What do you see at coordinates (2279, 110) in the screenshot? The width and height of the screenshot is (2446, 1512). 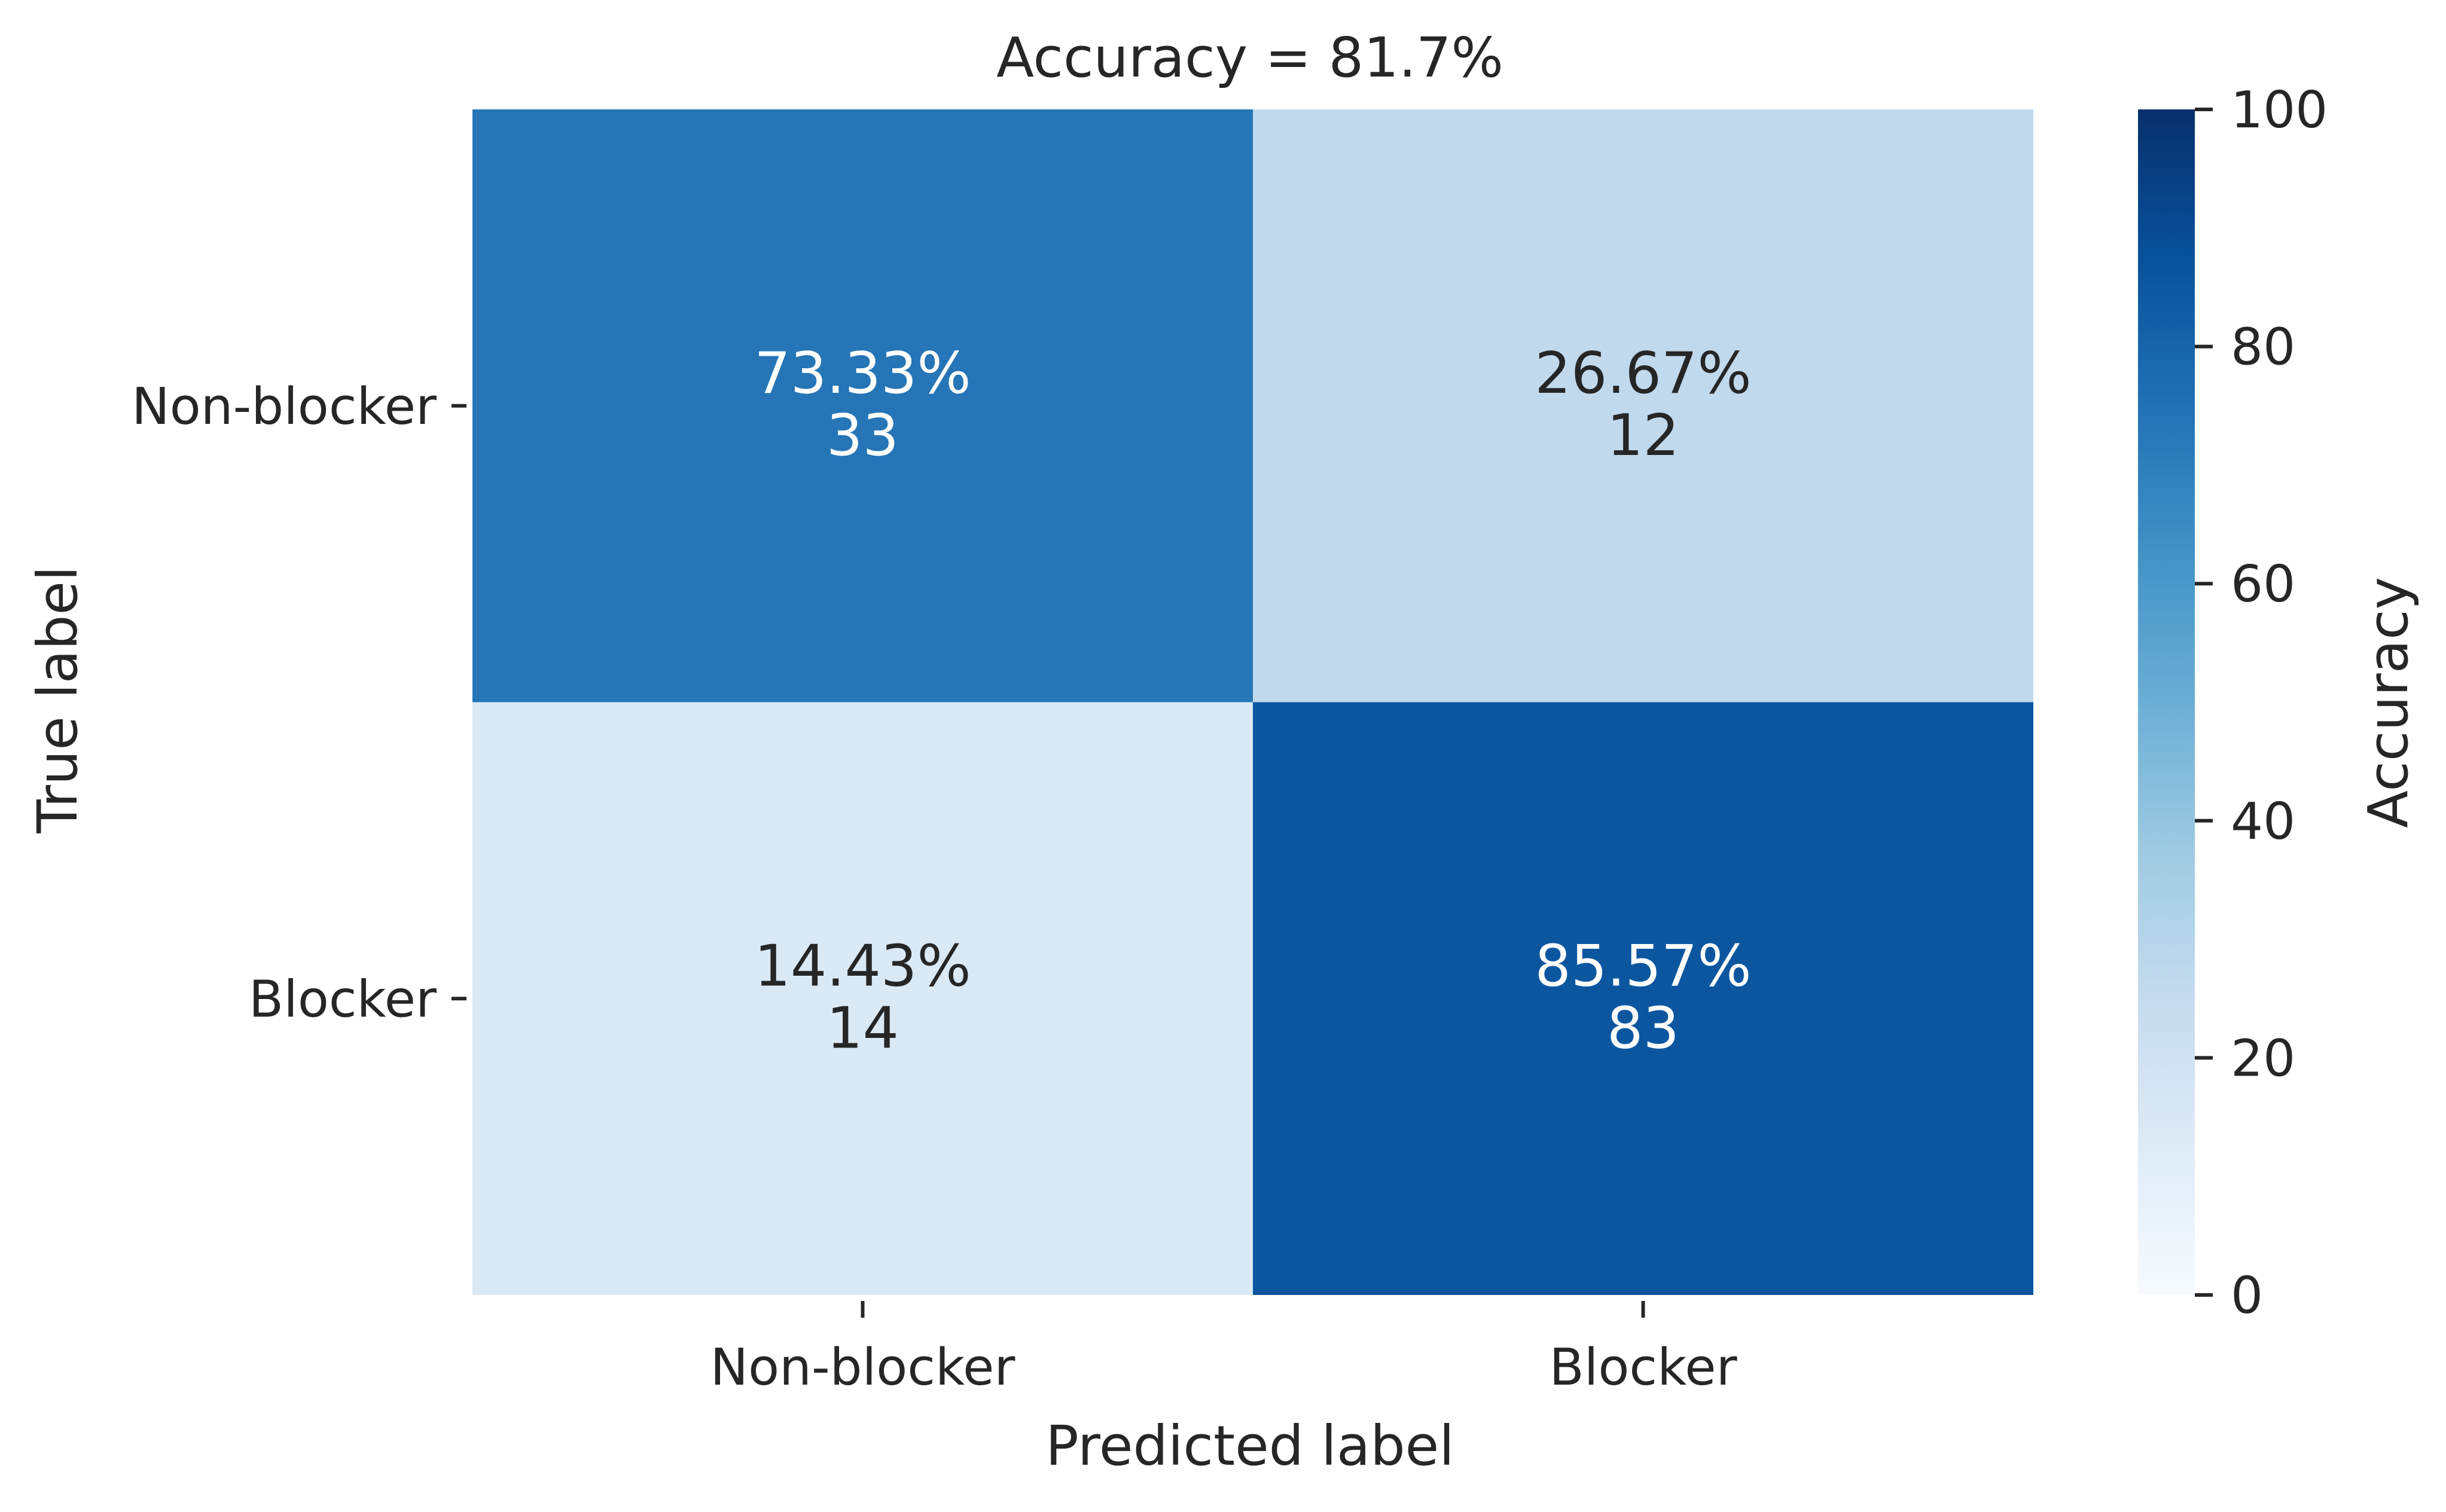 I see `colorbar-tick-label: 100` at bounding box center [2279, 110].